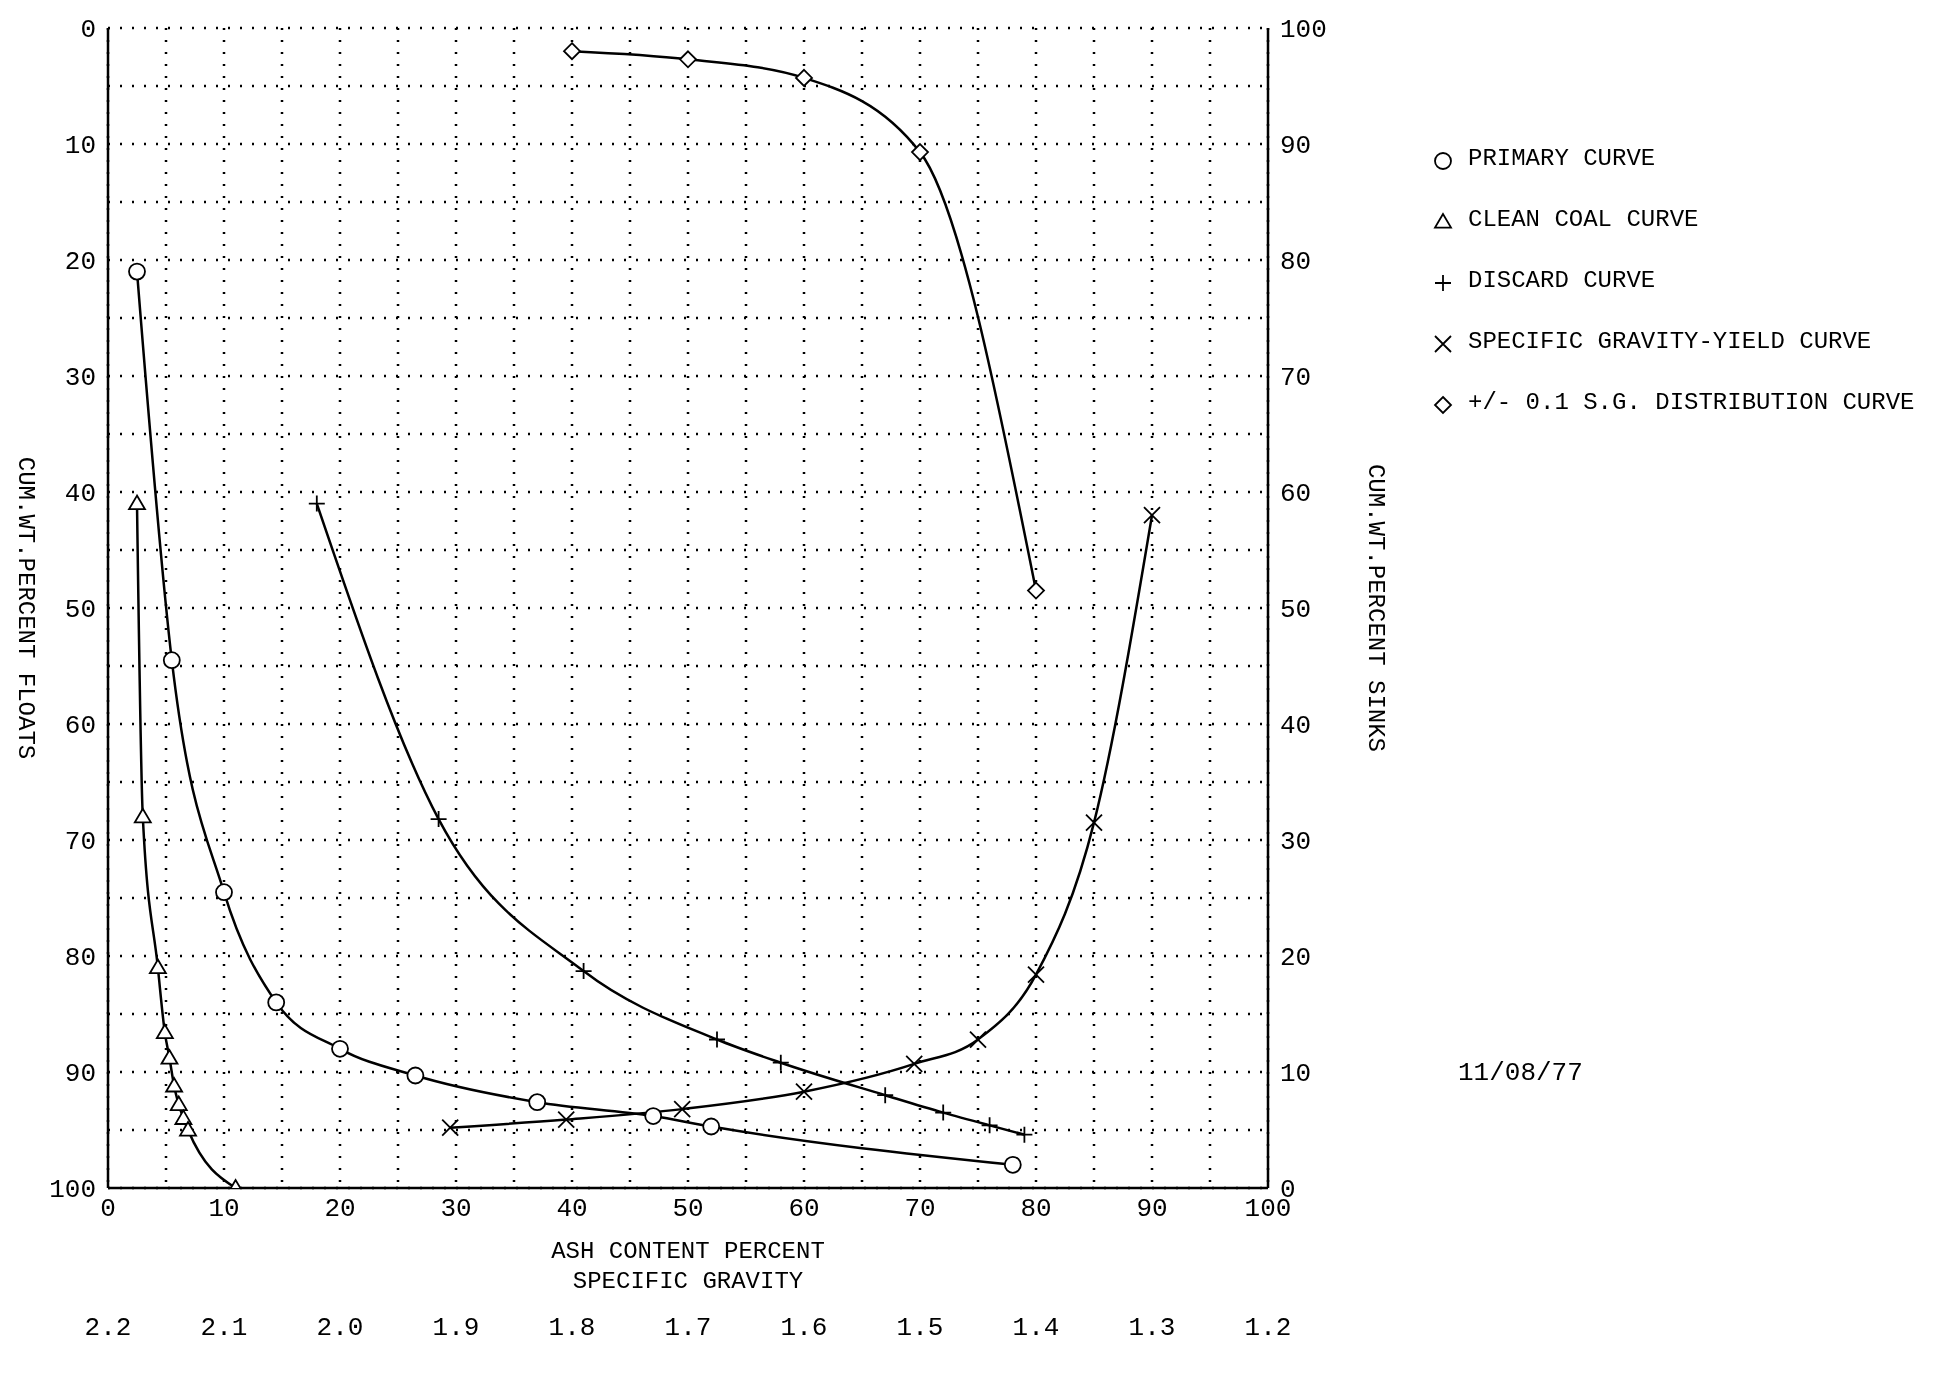 Image resolution: width=1959 pixels, height=1395 pixels. Describe the element at coordinates (1296, 958) in the screenshot. I see `y2-tick-label: 20` at that location.